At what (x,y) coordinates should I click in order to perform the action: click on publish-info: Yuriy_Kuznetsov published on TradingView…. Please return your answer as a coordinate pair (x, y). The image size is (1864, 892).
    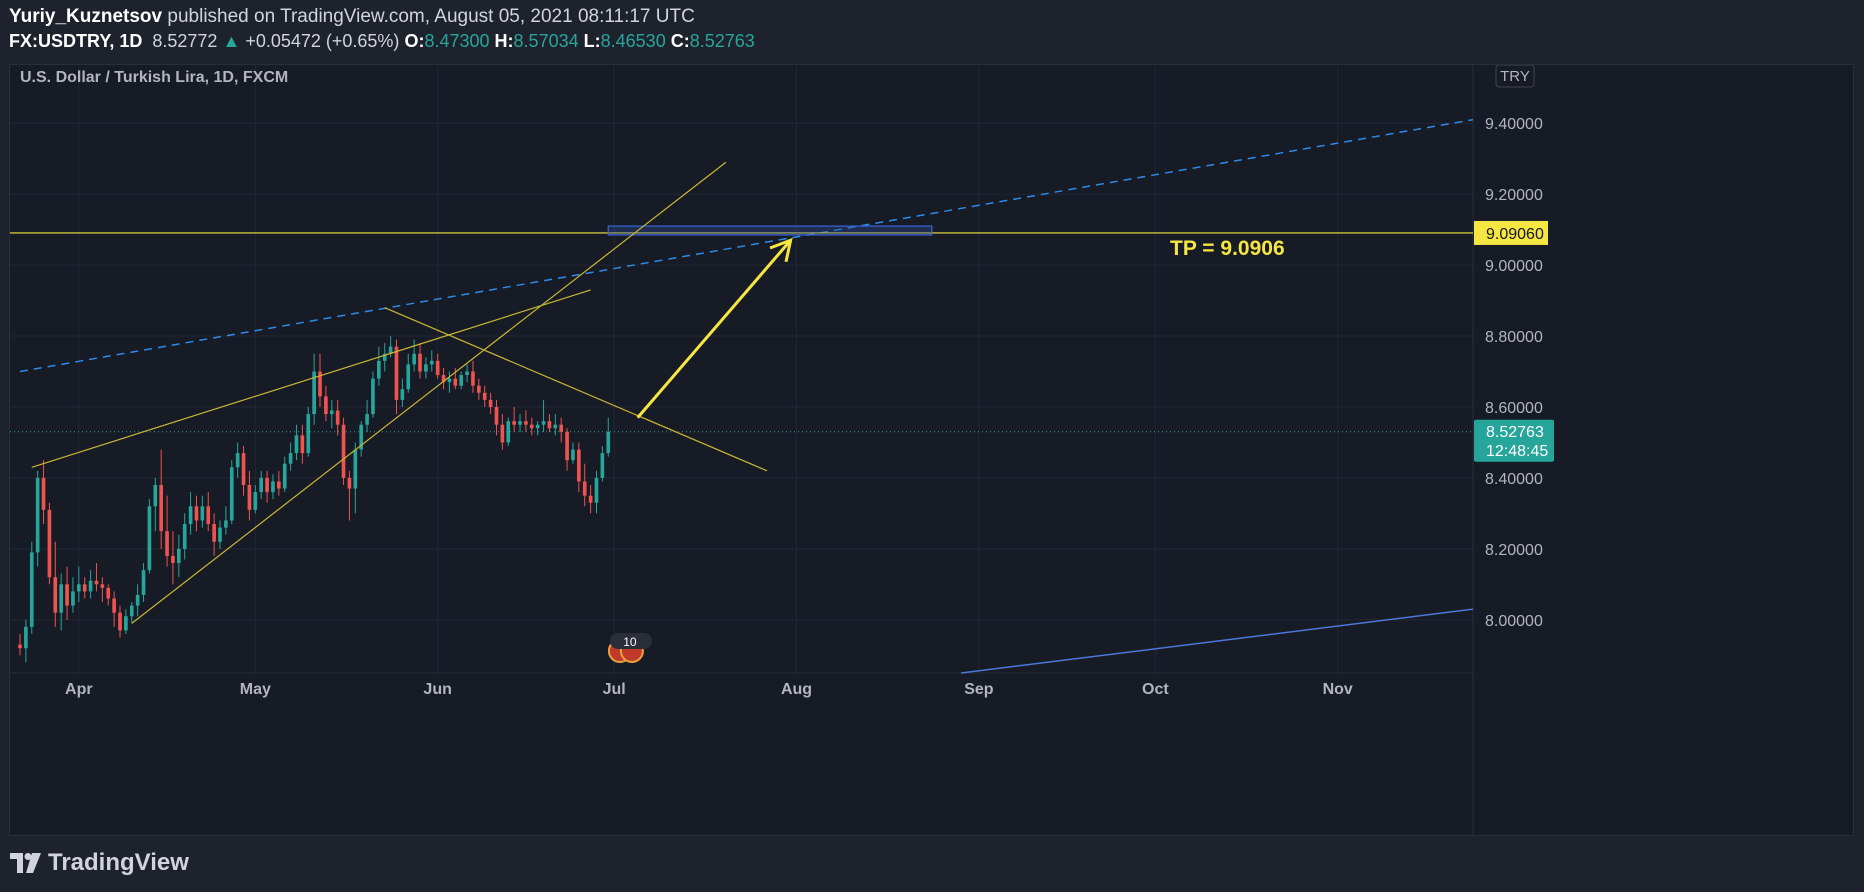
    Looking at the image, I should click on (352, 17).